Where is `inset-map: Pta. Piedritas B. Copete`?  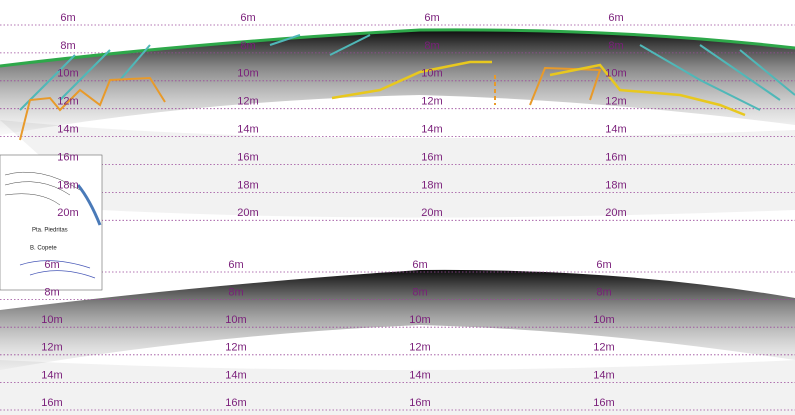 inset-map: Pta. Piedritas B. Copete is located at coordinates (51, 222).